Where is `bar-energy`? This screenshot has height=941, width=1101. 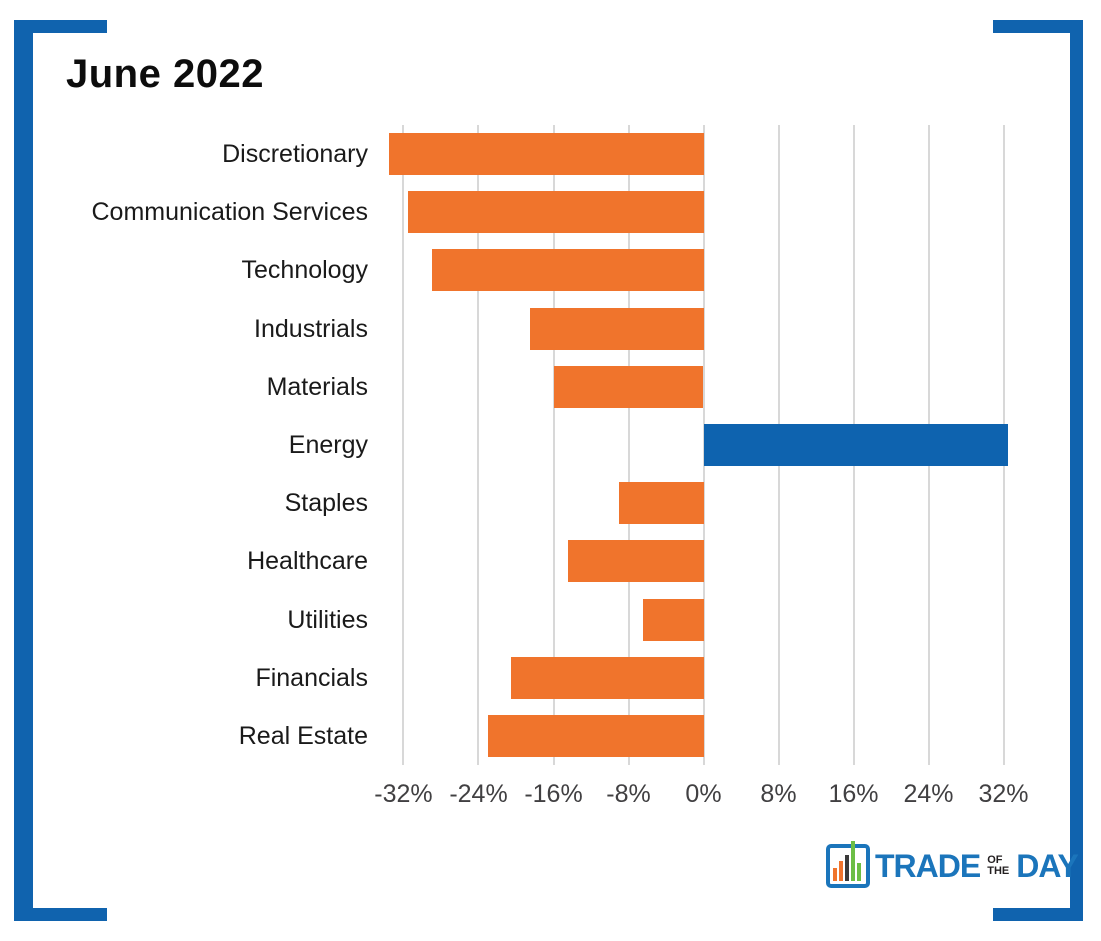 bar-energy is located at coordinates (856, 445).